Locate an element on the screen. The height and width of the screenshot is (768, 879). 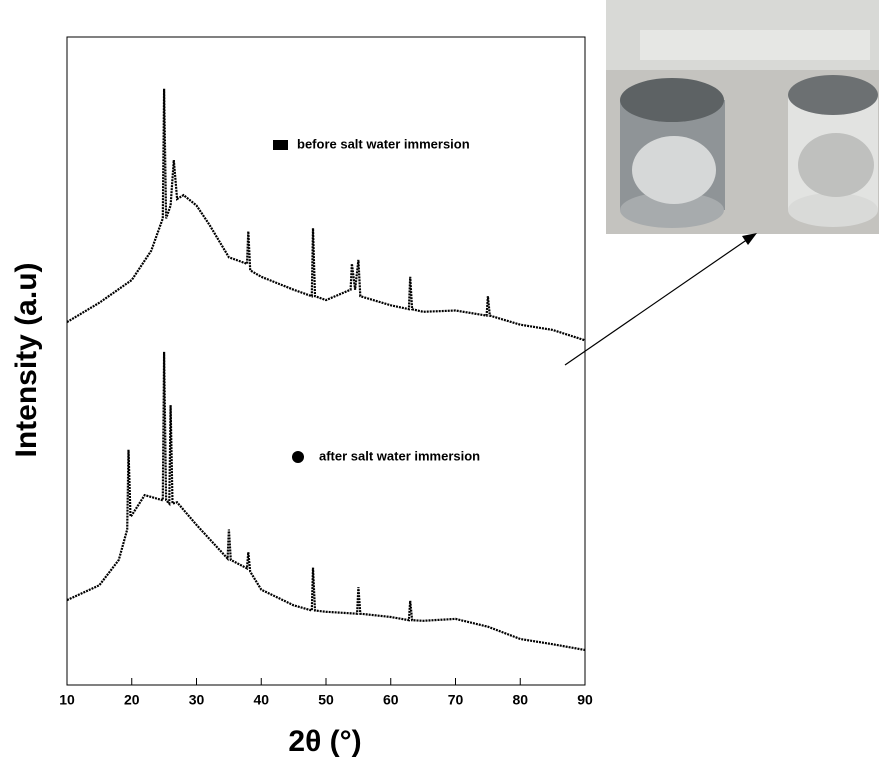
x-tick-label: 60 is located at coordinates (391, 700).